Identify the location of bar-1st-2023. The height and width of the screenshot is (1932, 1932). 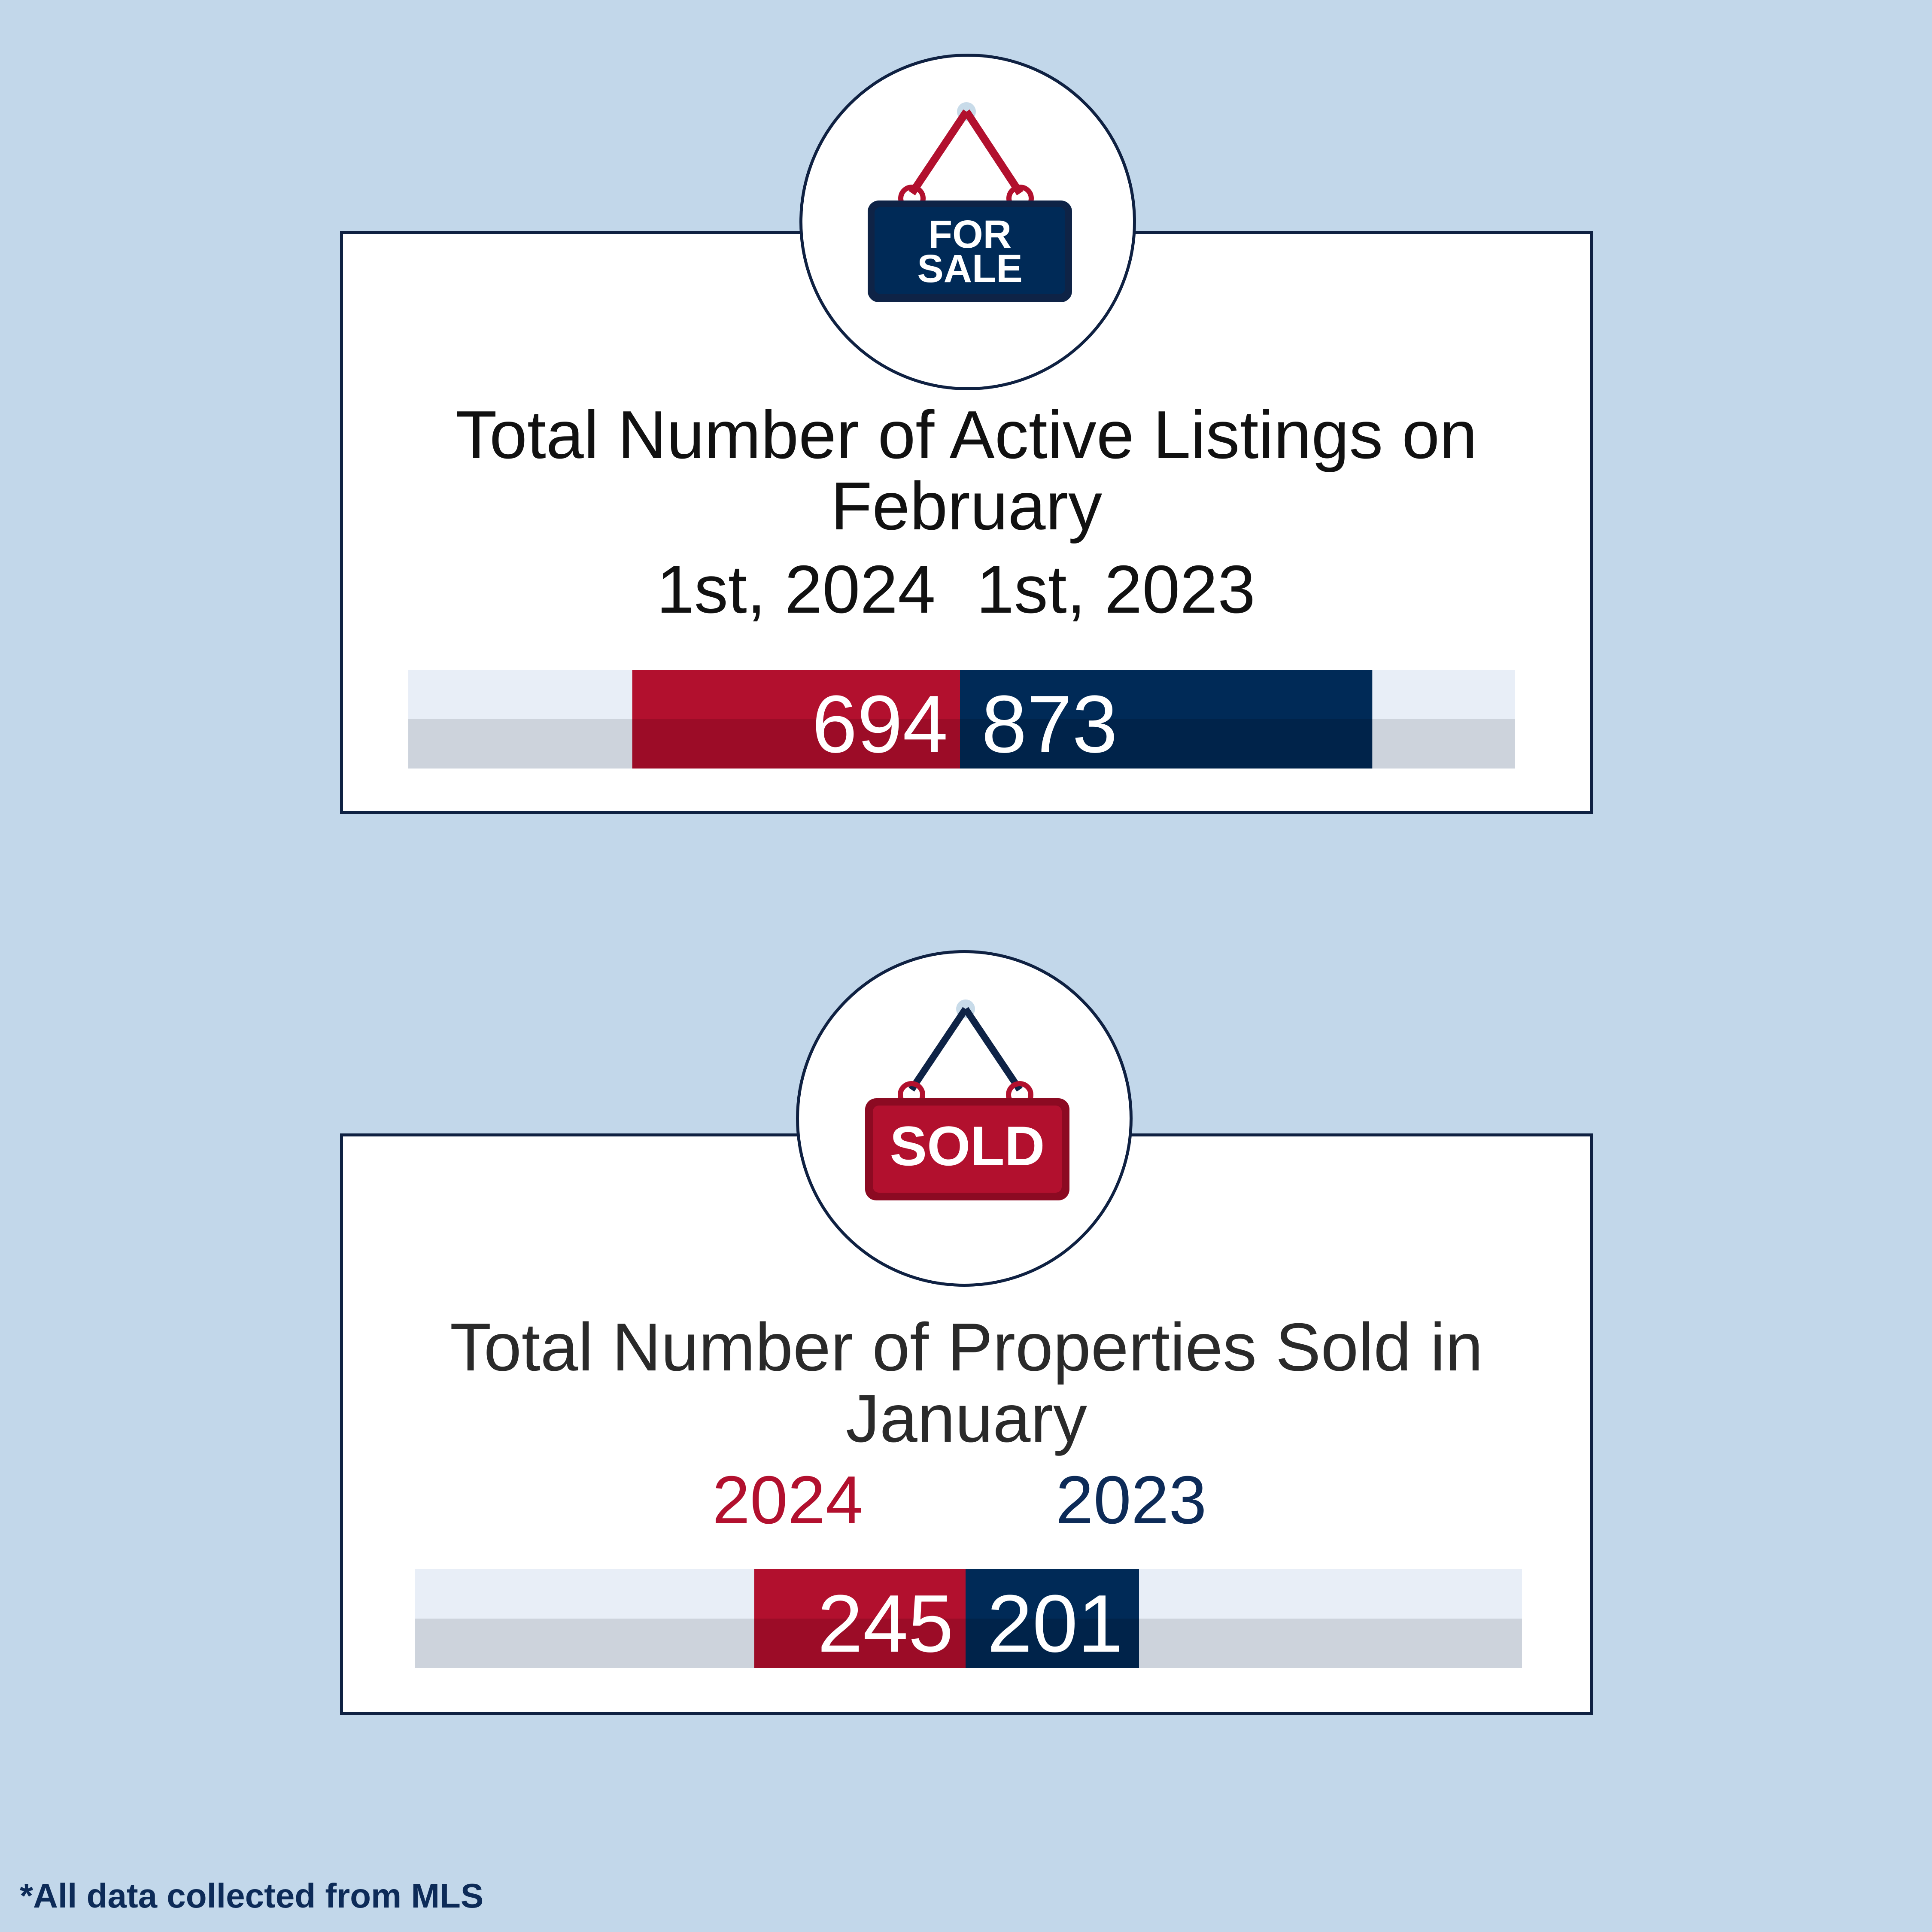
(1166, 719).